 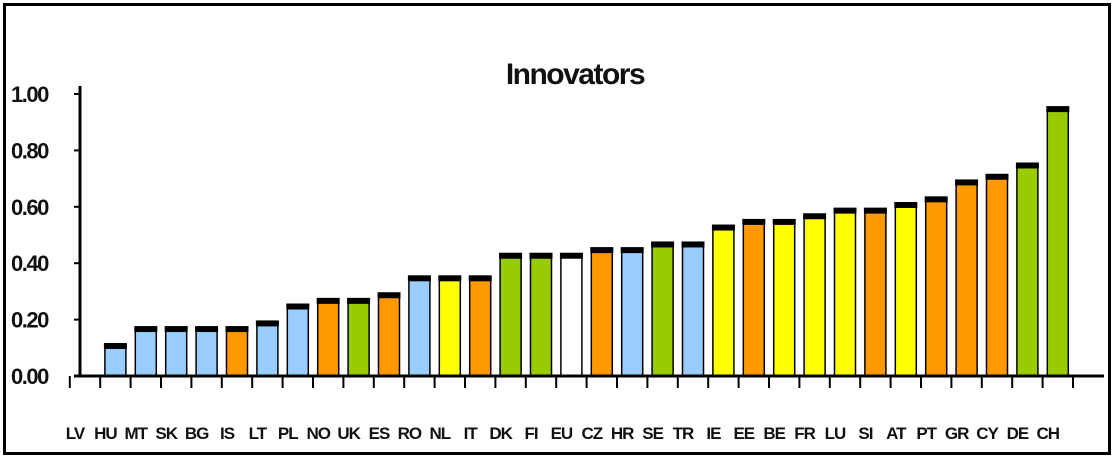 What do you see at coordinates (957, 433) in the screenshot?
I see `x-tick-label-gr: GR` at bounding box center [957, 433].